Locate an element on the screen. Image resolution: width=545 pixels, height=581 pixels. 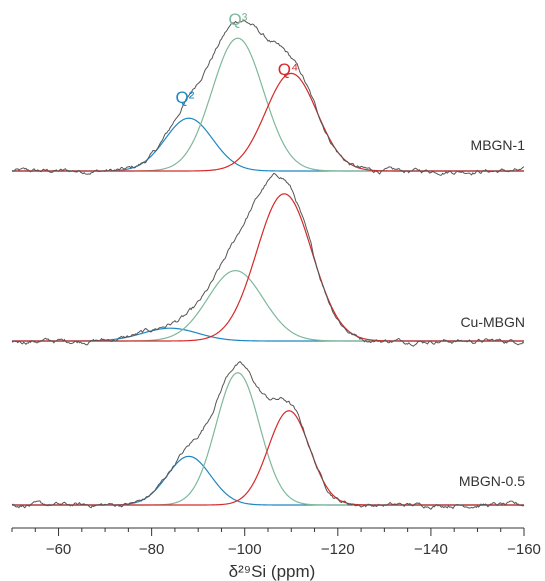
x-tick-label: −60 is located at coordinates (58, 549).